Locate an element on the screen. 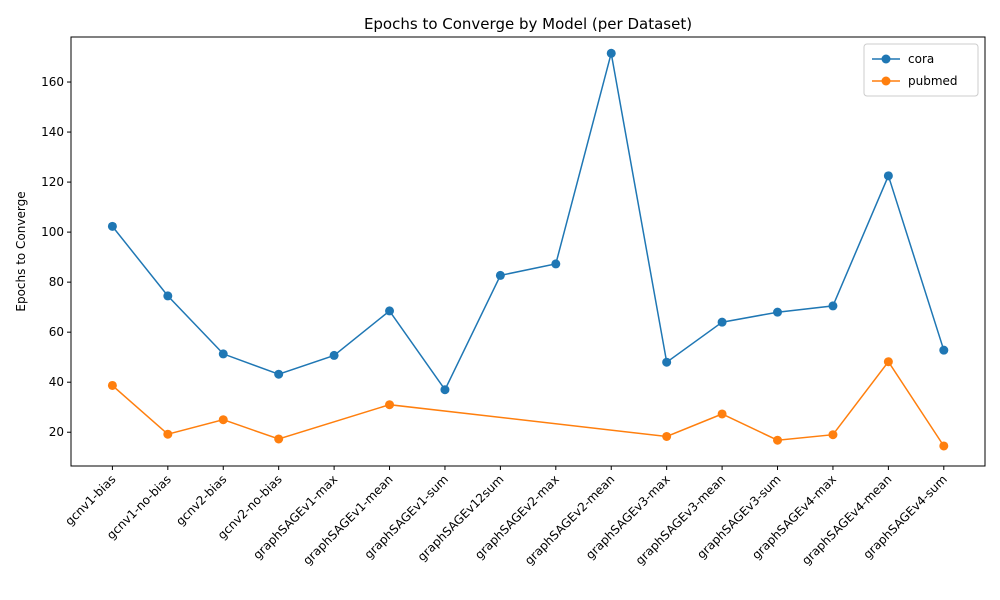 The height and width of the screenshot is (600, 1000). legend-box is located at coordinates (921, 70).